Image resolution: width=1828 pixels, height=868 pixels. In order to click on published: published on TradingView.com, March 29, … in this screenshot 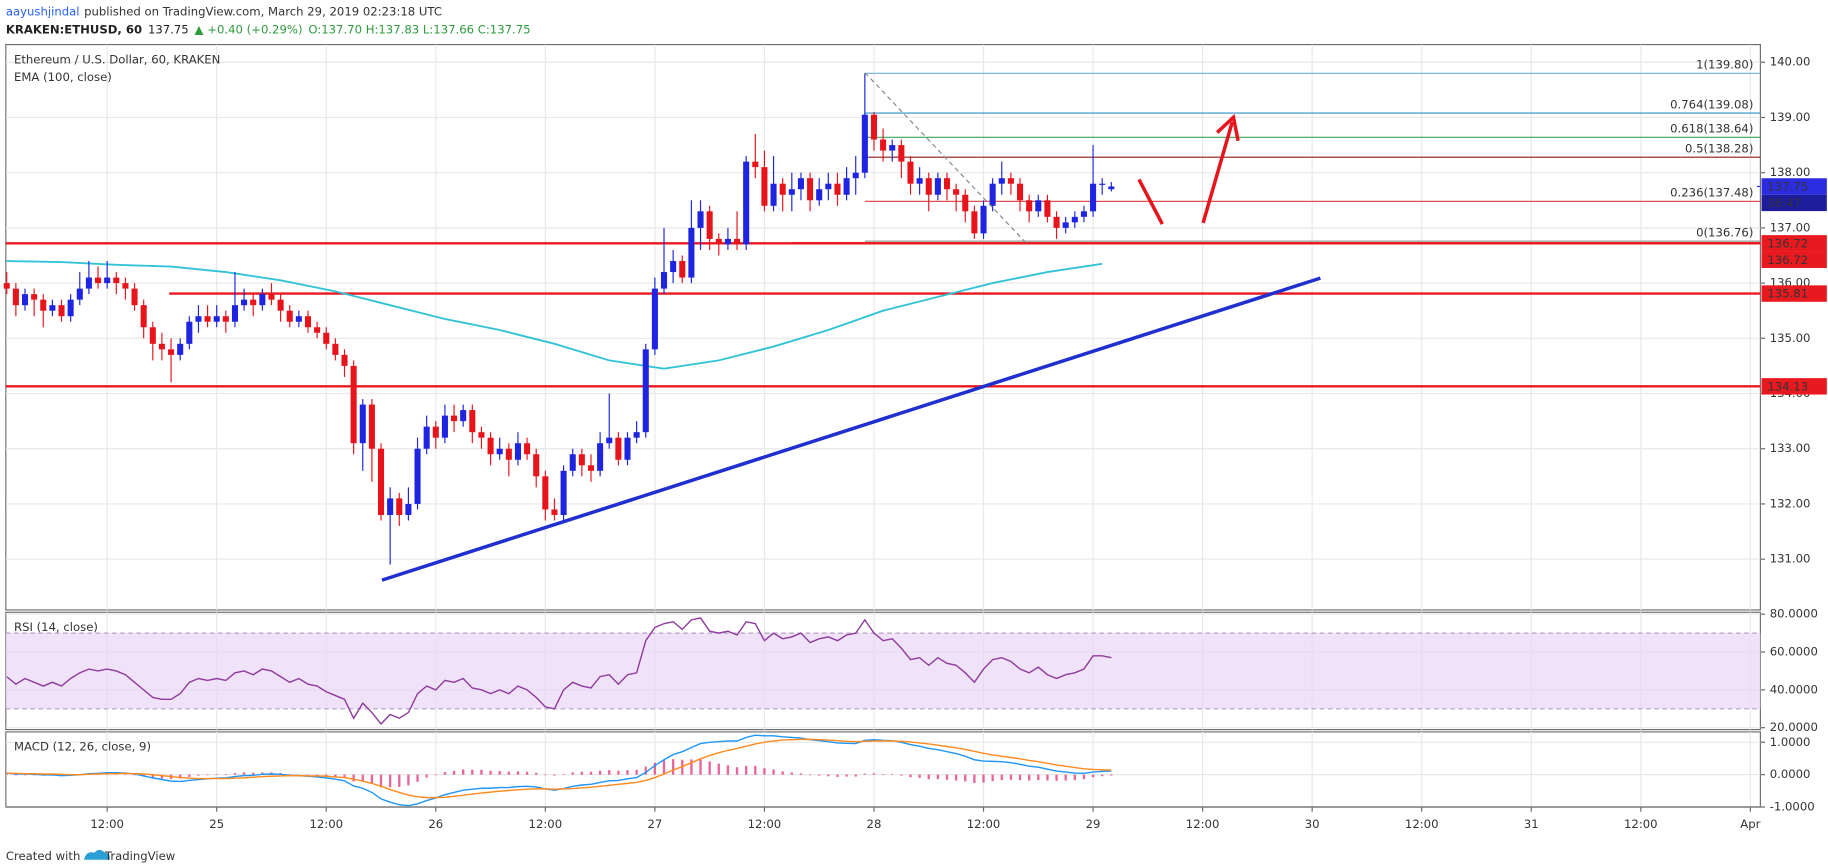, I will do `click(263, 11)`.